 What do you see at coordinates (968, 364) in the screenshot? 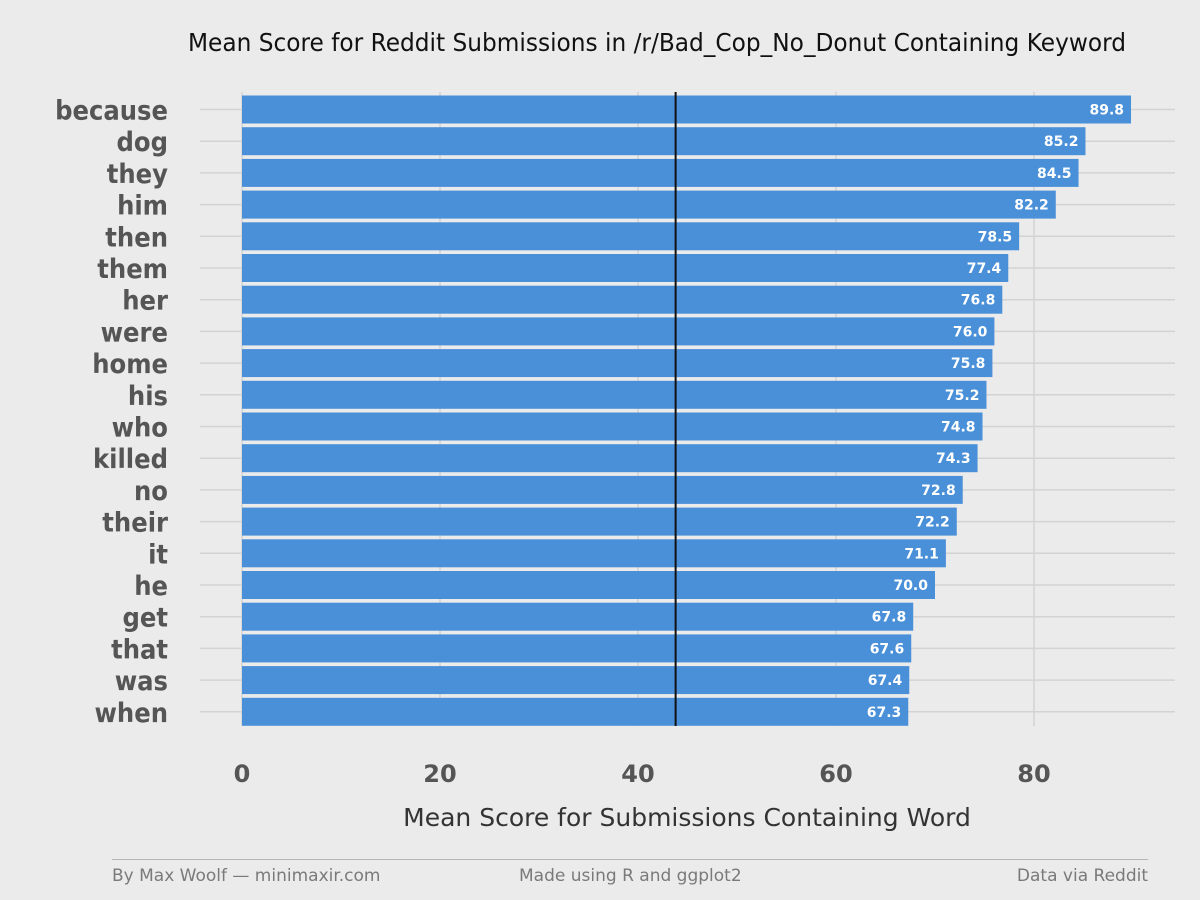
I see `data-label: 75.8` at bounding box center [968, 364].